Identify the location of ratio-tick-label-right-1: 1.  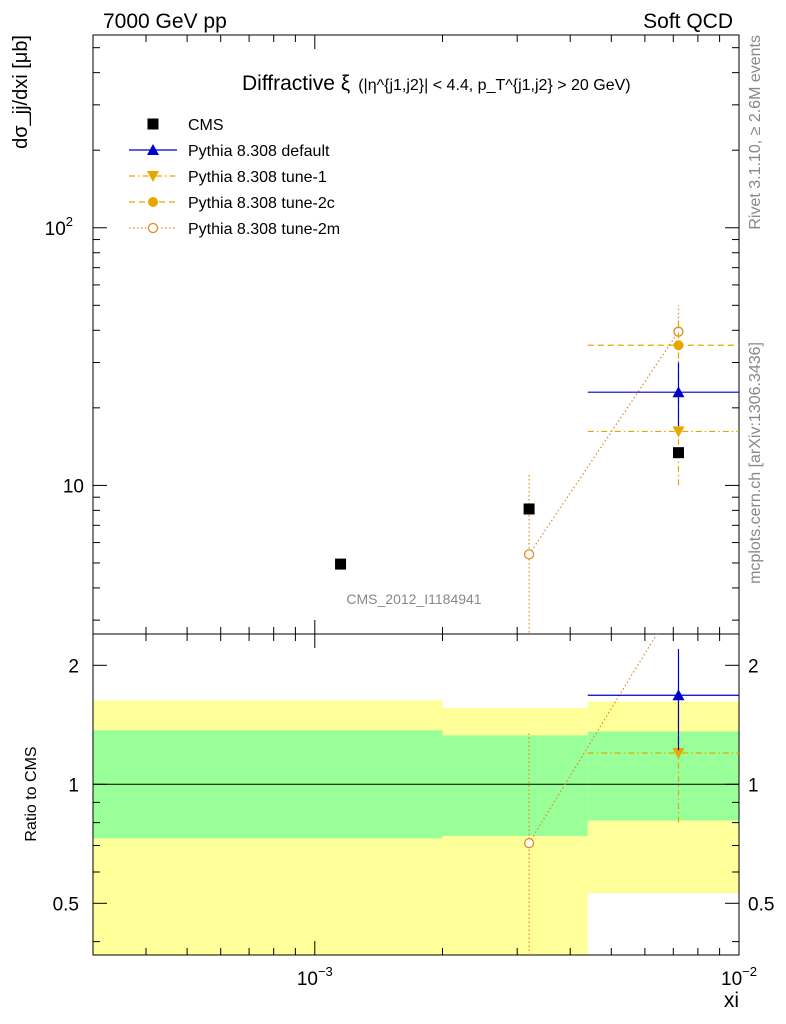
(753, 785).